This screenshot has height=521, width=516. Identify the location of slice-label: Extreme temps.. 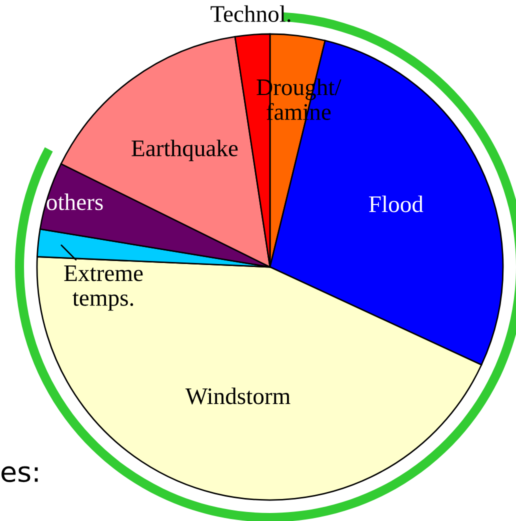
(103, 288).